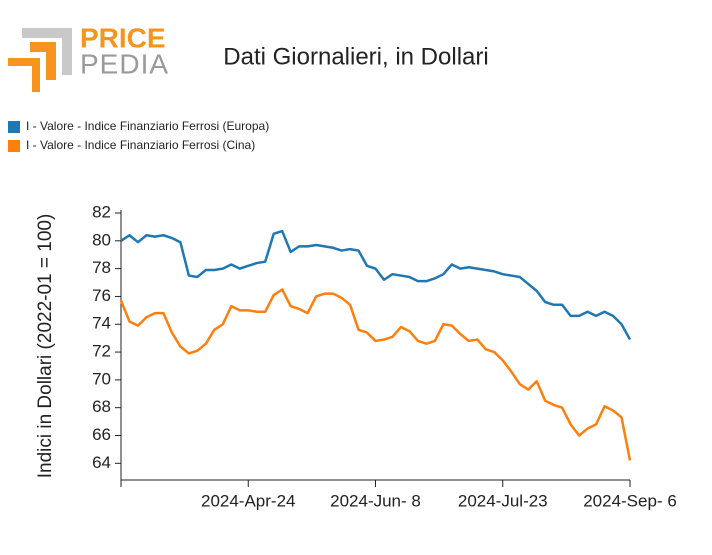  What do you see at coordinates (101, 406) in the screenshot?
I see `y-tick-label: 68` at bounding box center [101, 406].